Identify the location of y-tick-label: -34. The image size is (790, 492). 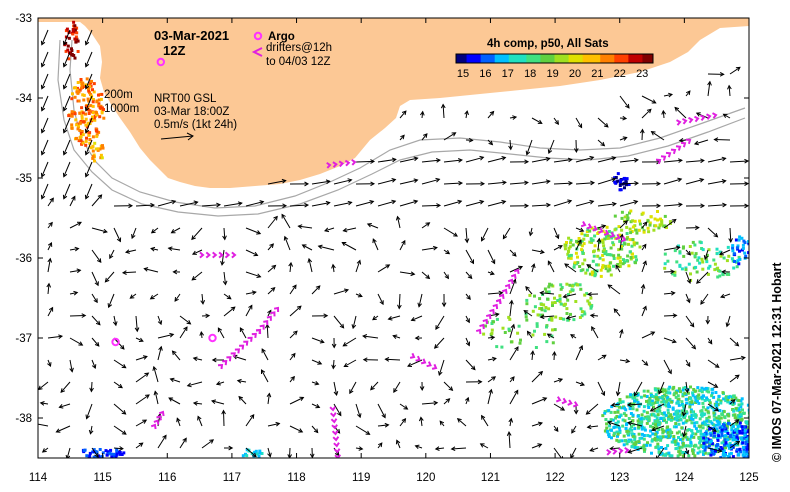
(23, 99).